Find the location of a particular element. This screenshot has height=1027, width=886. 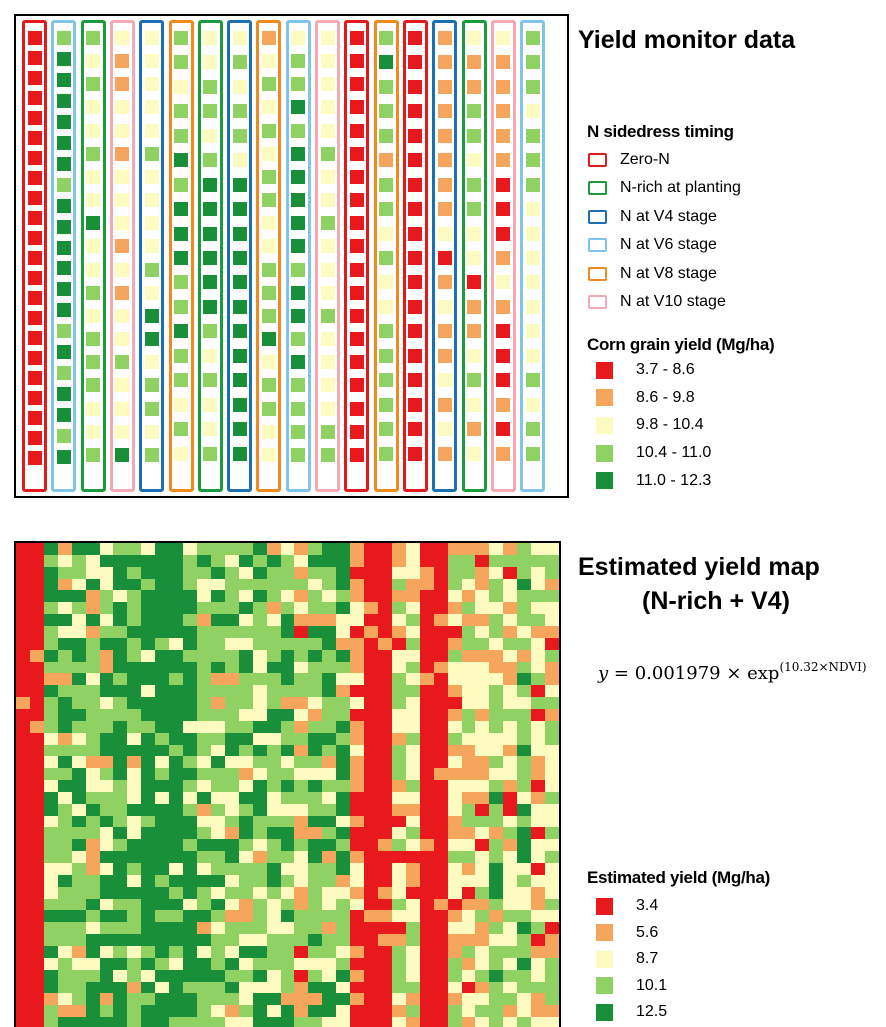

legend-entry: 8.6 - 9.8 is located at coordinates (645, 398).